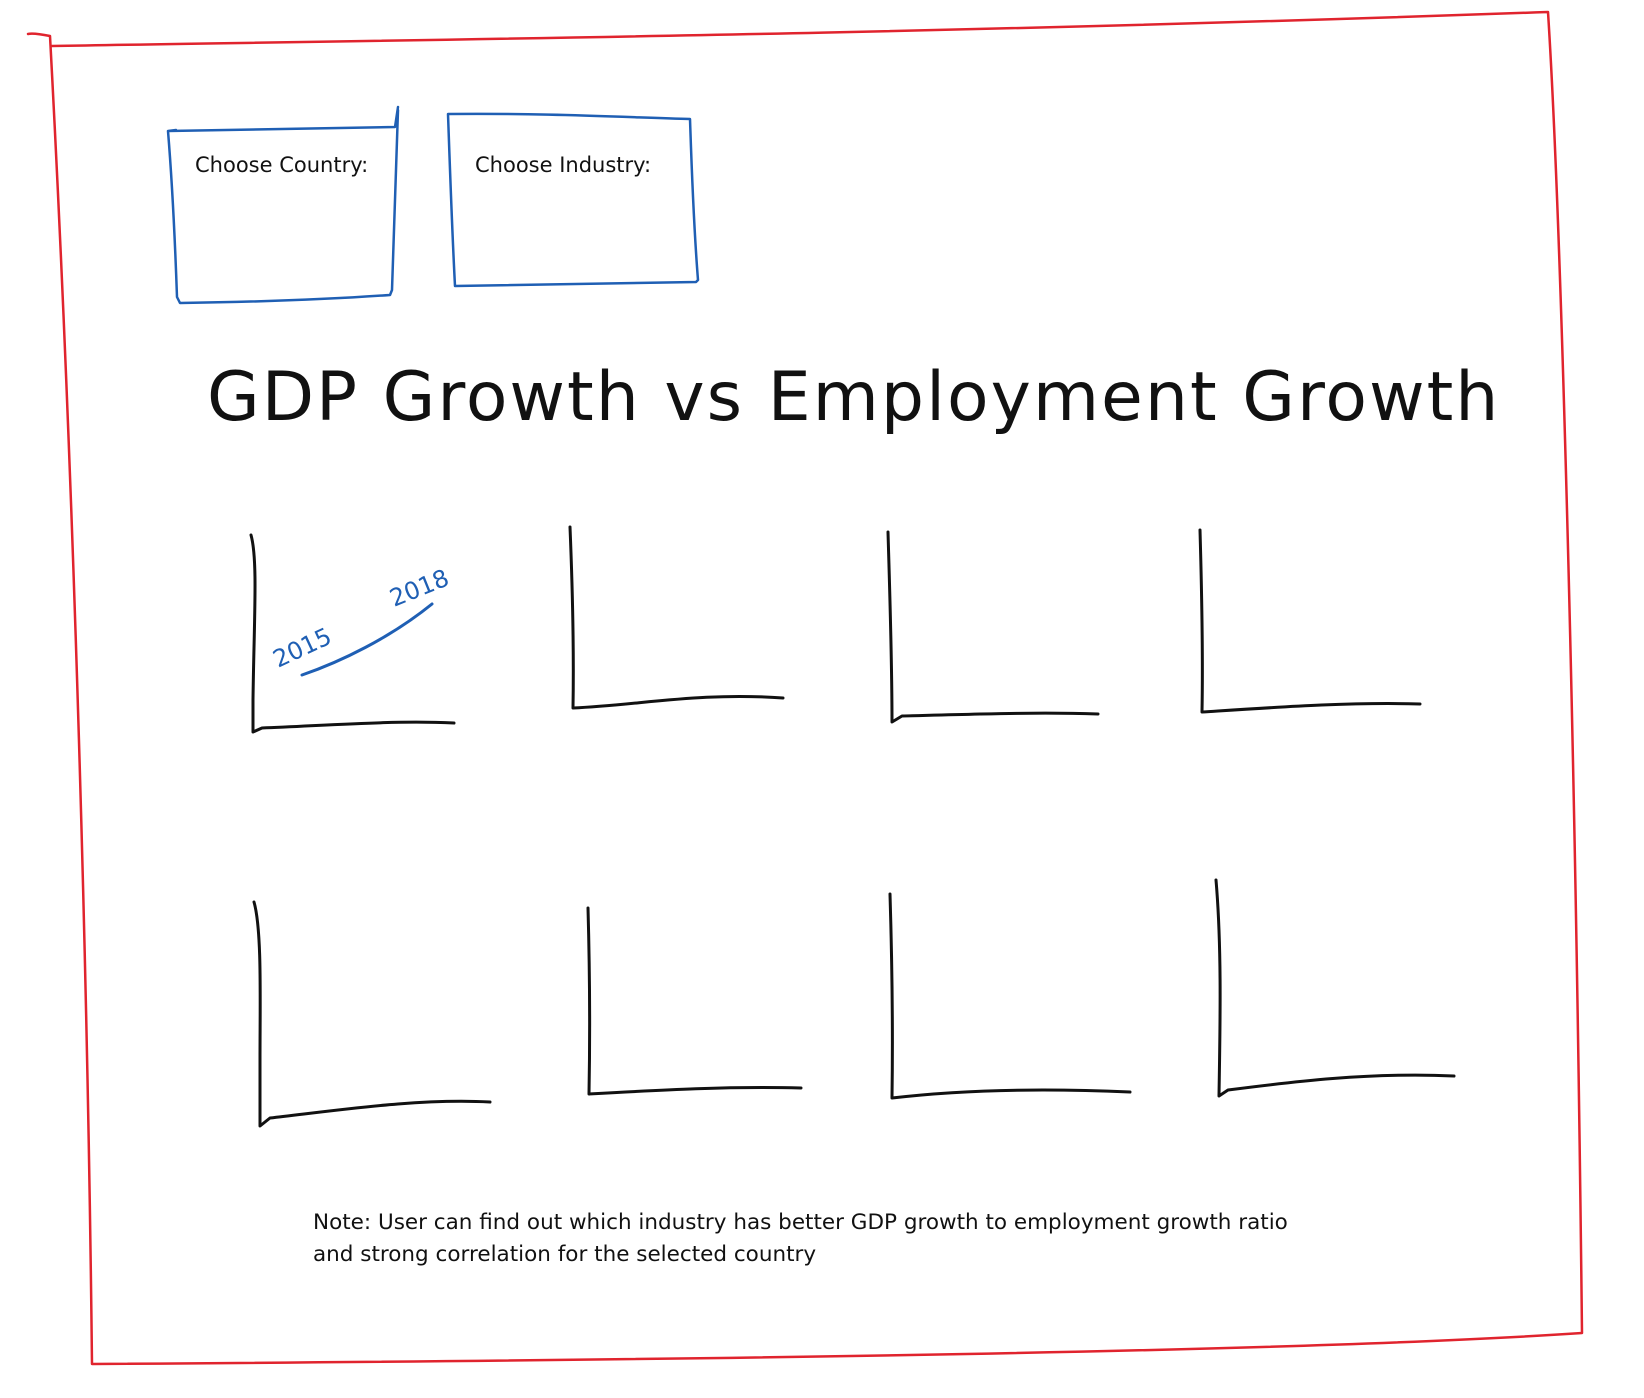 Image resolution: width=1644 pixels, height=1398 pixels. What do you see at coordinates (367, 639) in the screenshot?
I see `sample-trend-line` at bounding box center [367, 639].